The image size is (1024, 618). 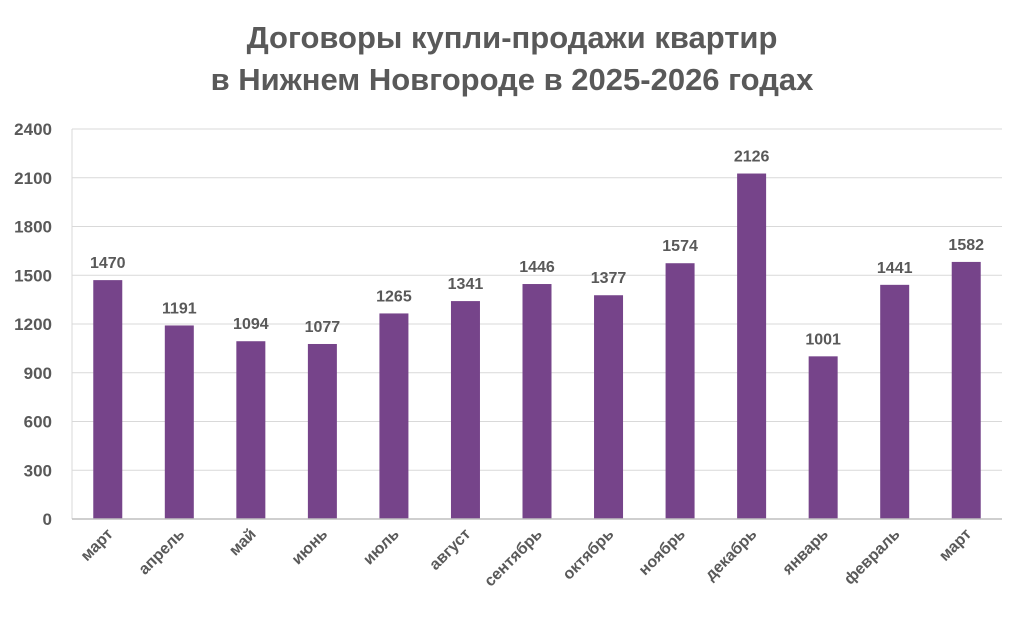 I want to click on x-tick-label: декабрь, so click(x=731, y=555).